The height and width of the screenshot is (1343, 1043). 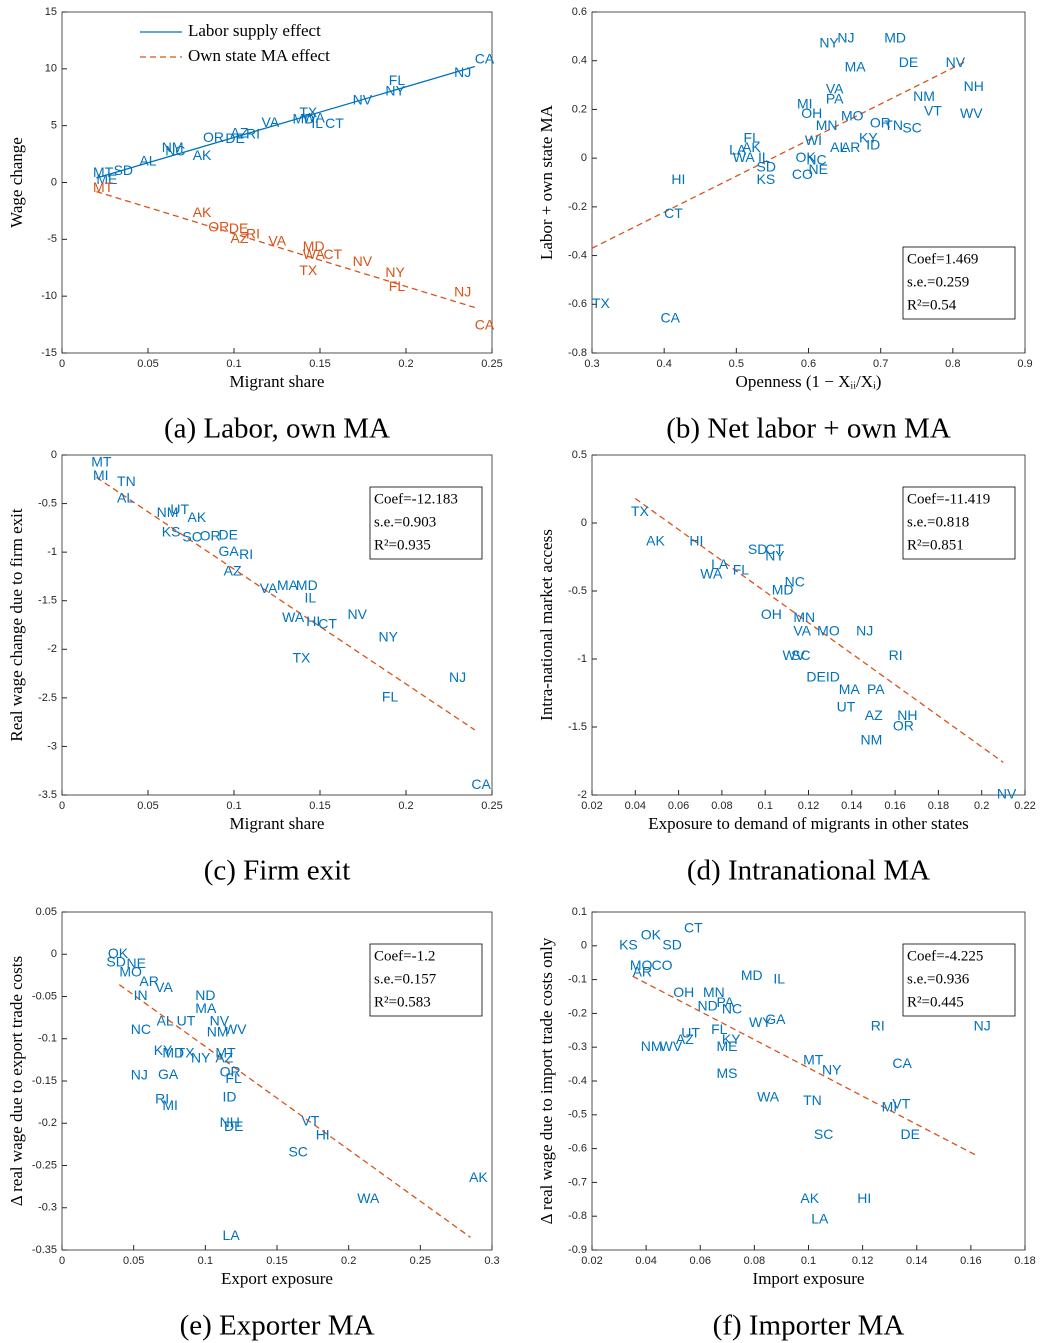 What do you see at coordinates (911, 128) in the screenshot?
I see `point-label: SC` at bounding box center [911, 128].